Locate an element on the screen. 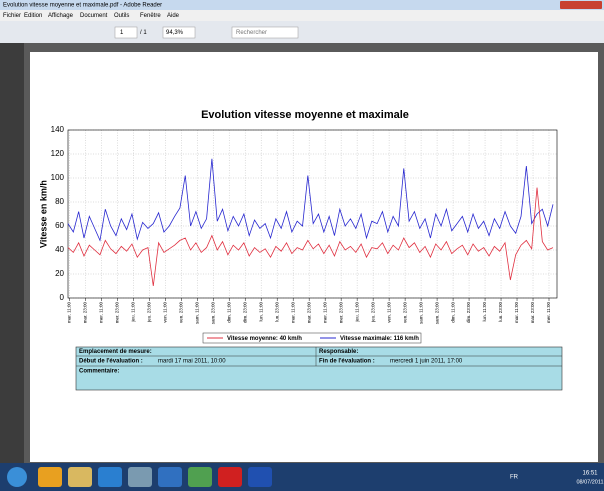 The height and width of the screenshot is (491, 604). menu-item: Aide is located at coordinates (173, 16).